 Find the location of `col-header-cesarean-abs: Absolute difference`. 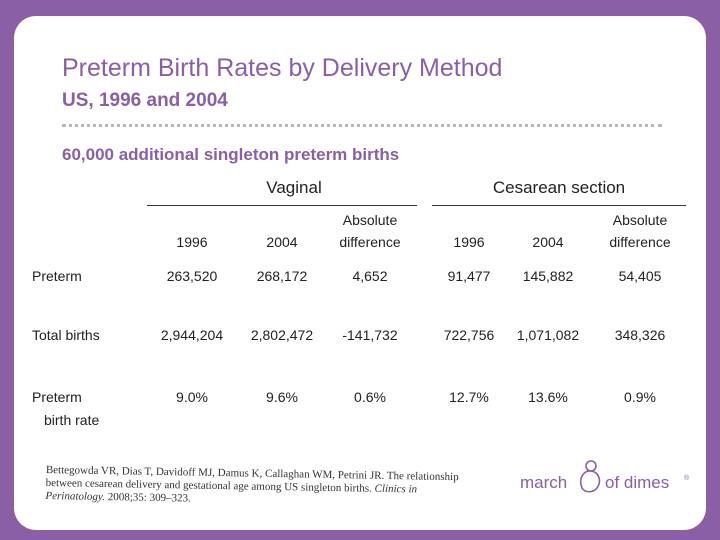

col-header-cesarean-abs: Absolute difference is located at coordinates (640, 231).